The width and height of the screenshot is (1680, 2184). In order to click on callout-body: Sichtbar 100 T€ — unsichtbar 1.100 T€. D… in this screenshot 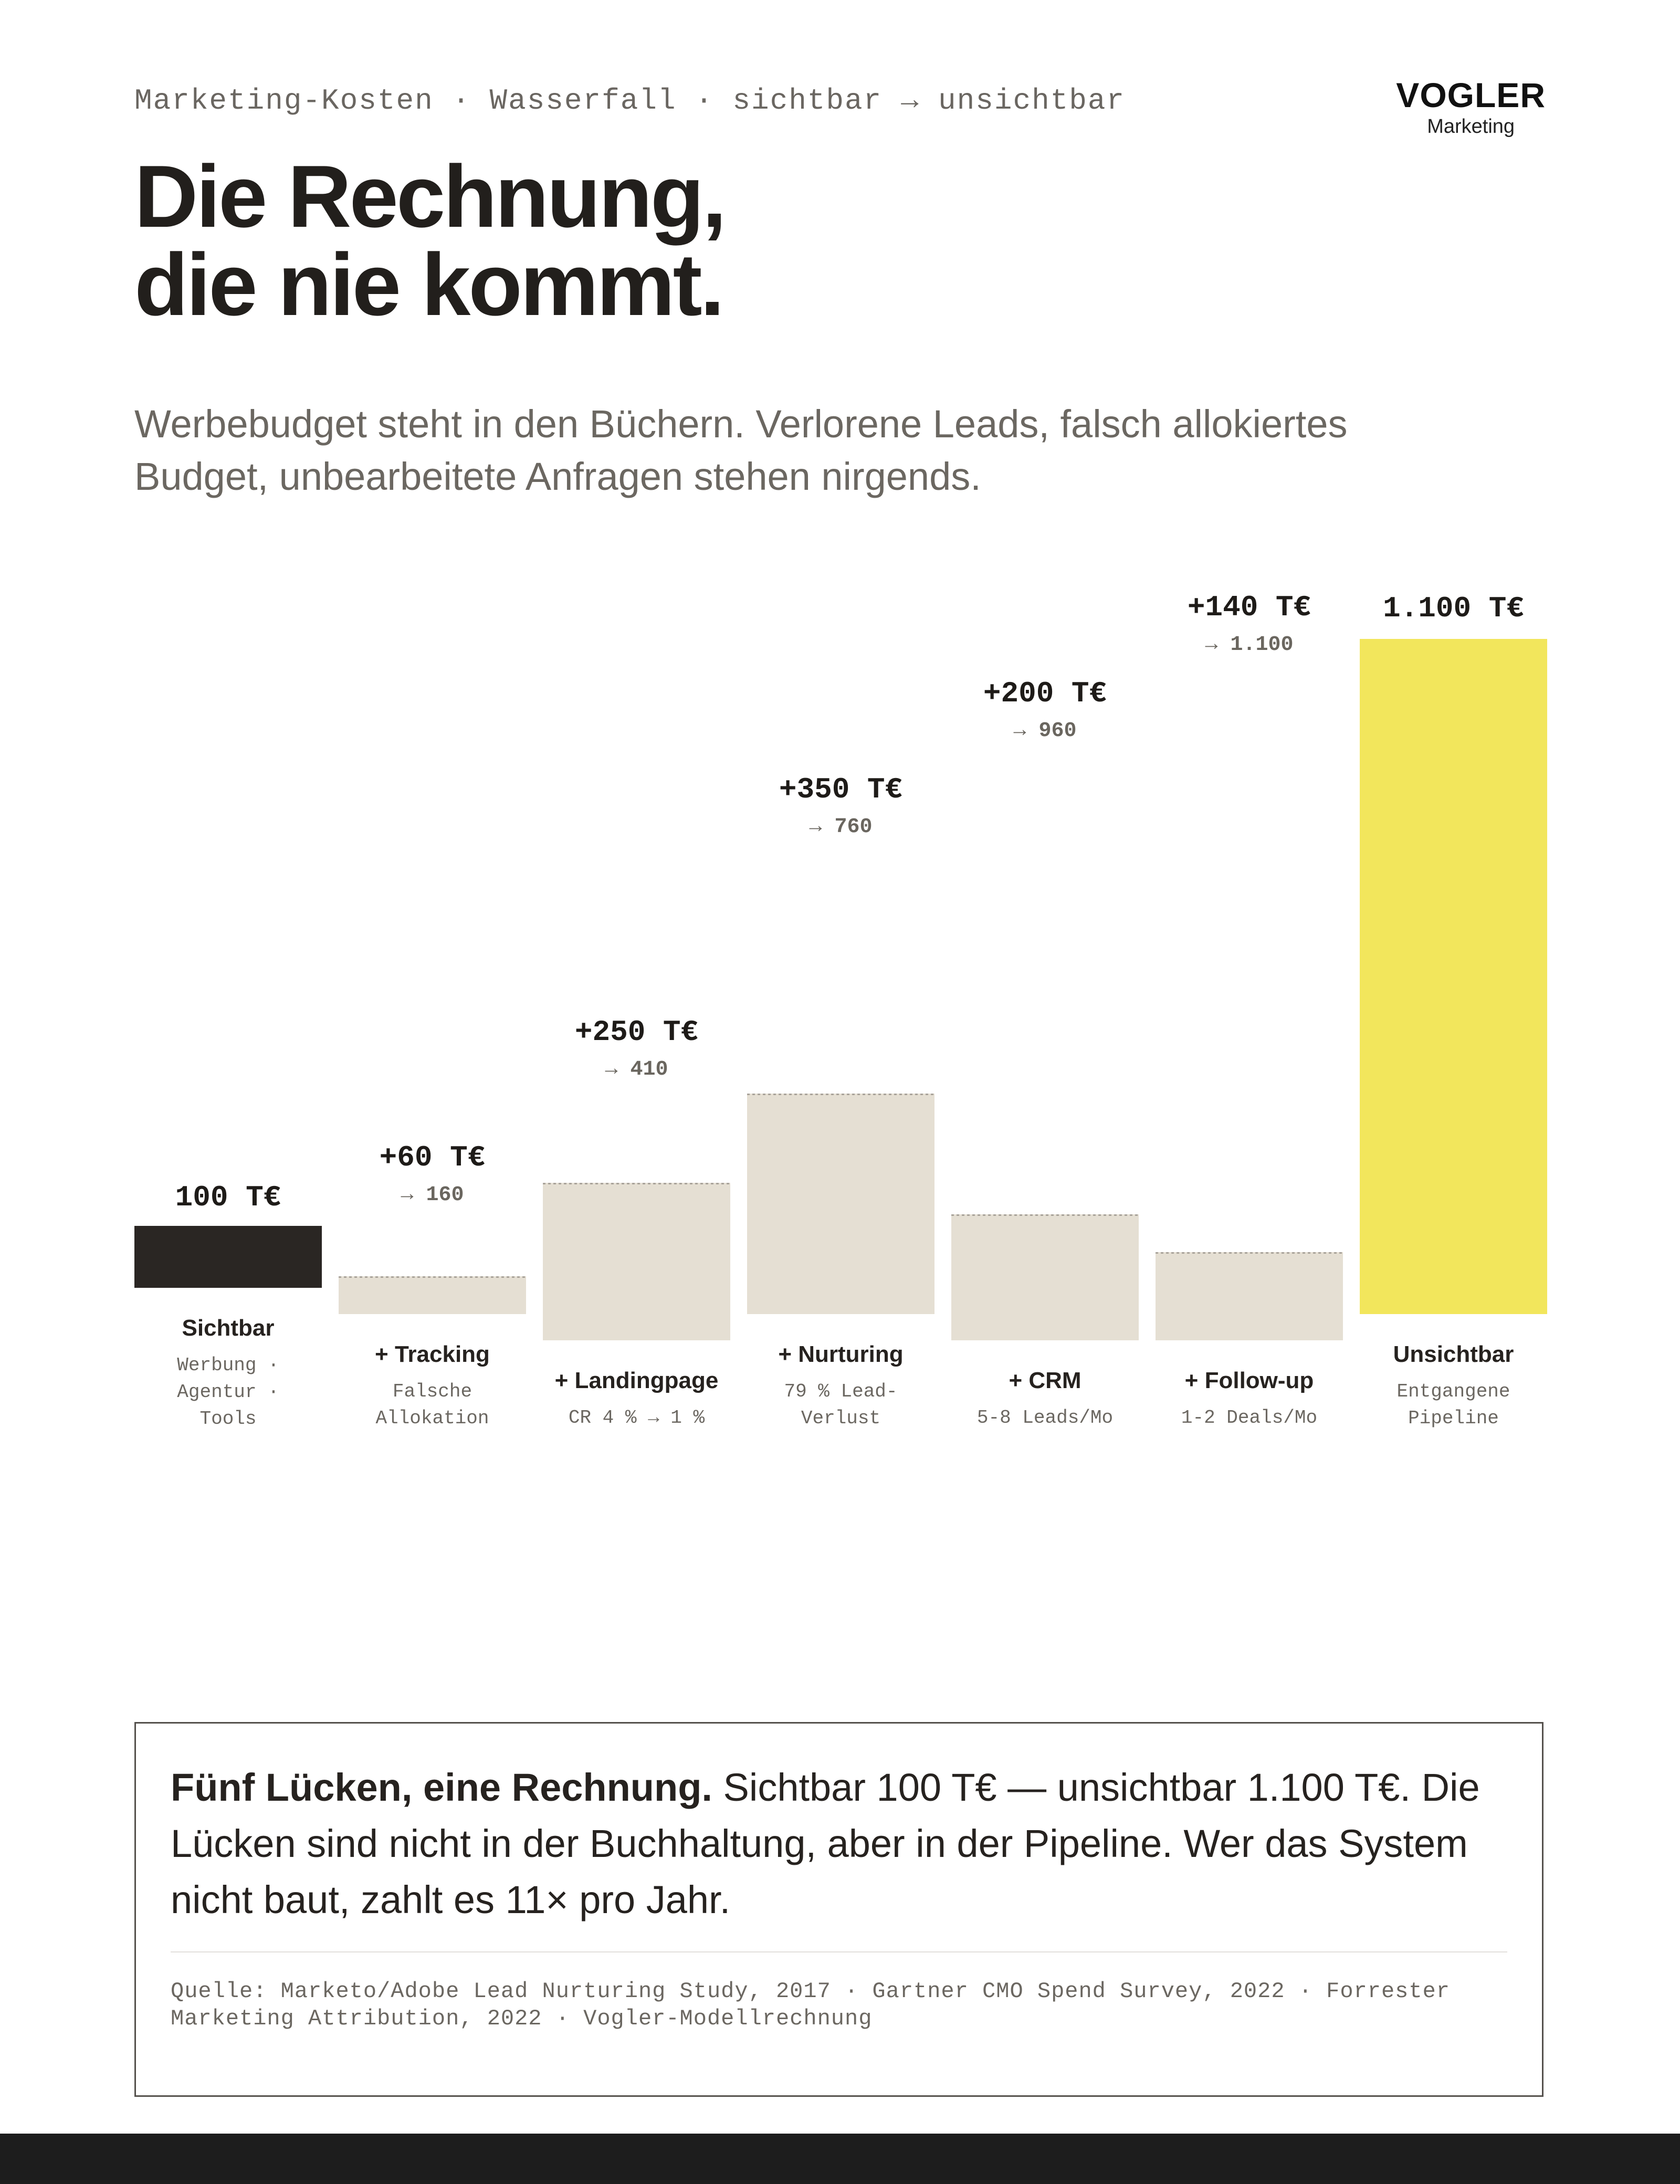, I will do `click(825, 1844)`.